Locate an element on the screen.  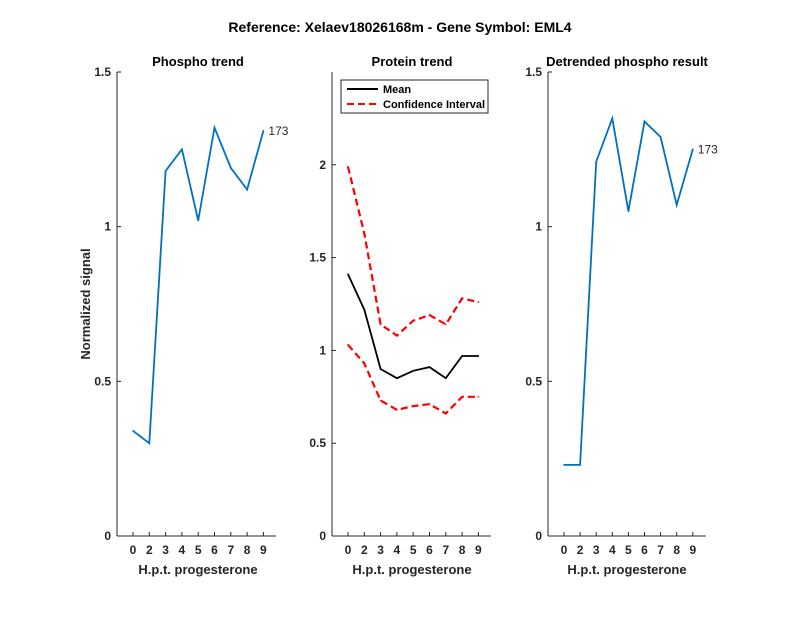
legend-box is located at coordinates (414, 96).